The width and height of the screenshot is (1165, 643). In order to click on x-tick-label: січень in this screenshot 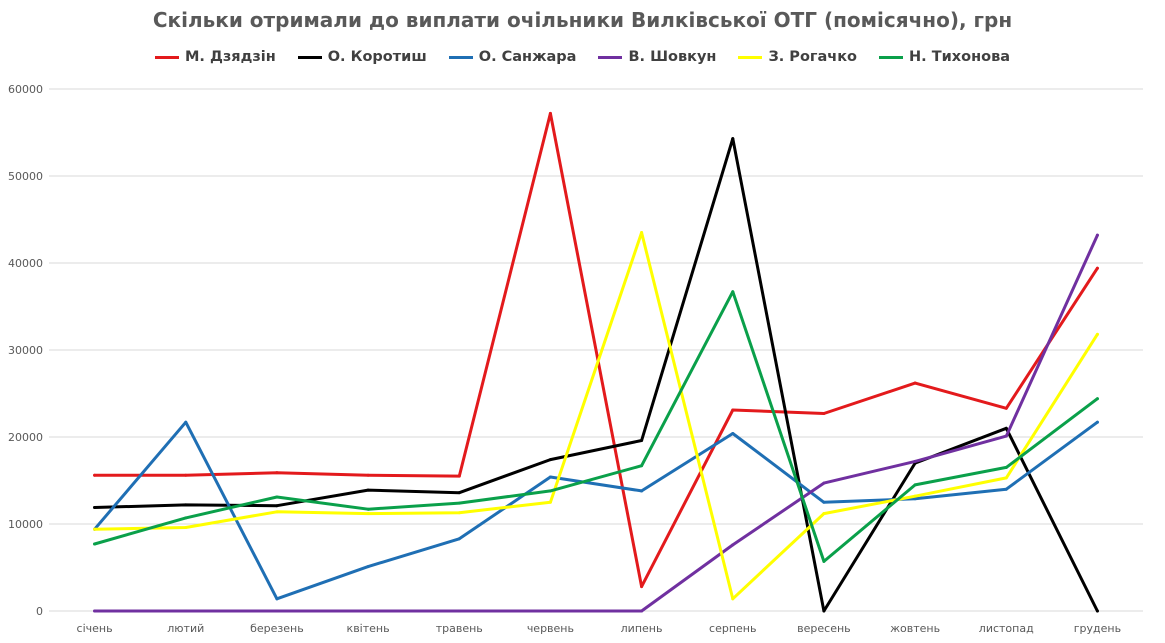, I will do `click(95, 628)`.